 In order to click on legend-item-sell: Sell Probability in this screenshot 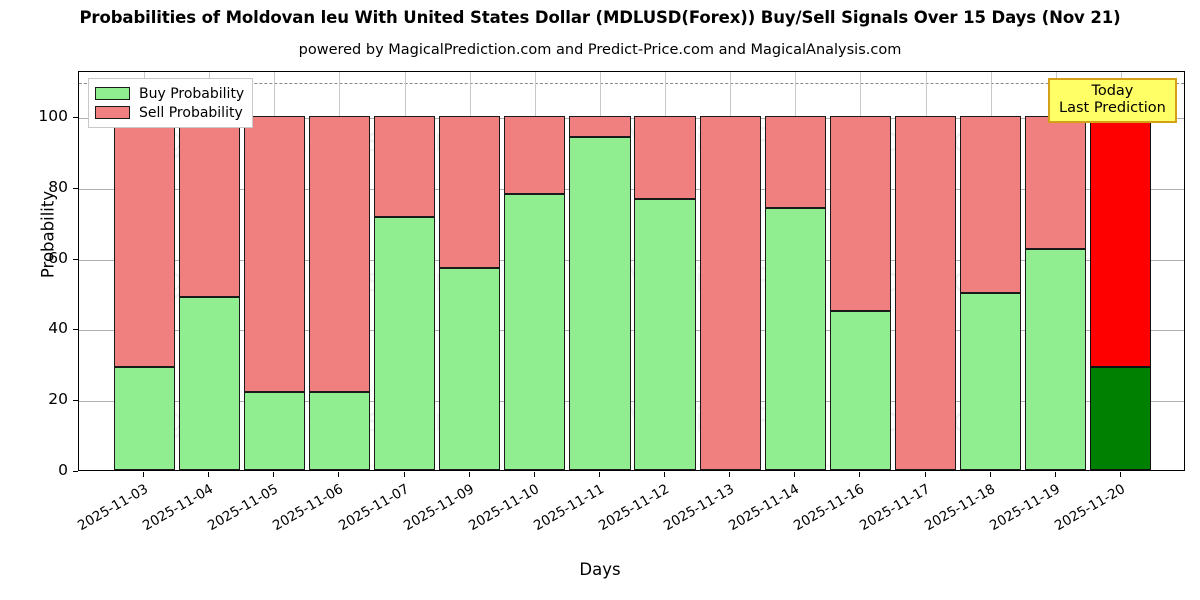, I will do `click(169, 112)`.